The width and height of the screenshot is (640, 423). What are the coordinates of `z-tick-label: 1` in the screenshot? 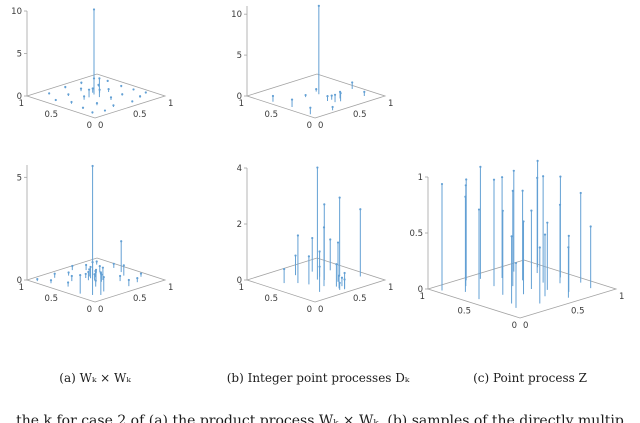 It's located at (420, 178).